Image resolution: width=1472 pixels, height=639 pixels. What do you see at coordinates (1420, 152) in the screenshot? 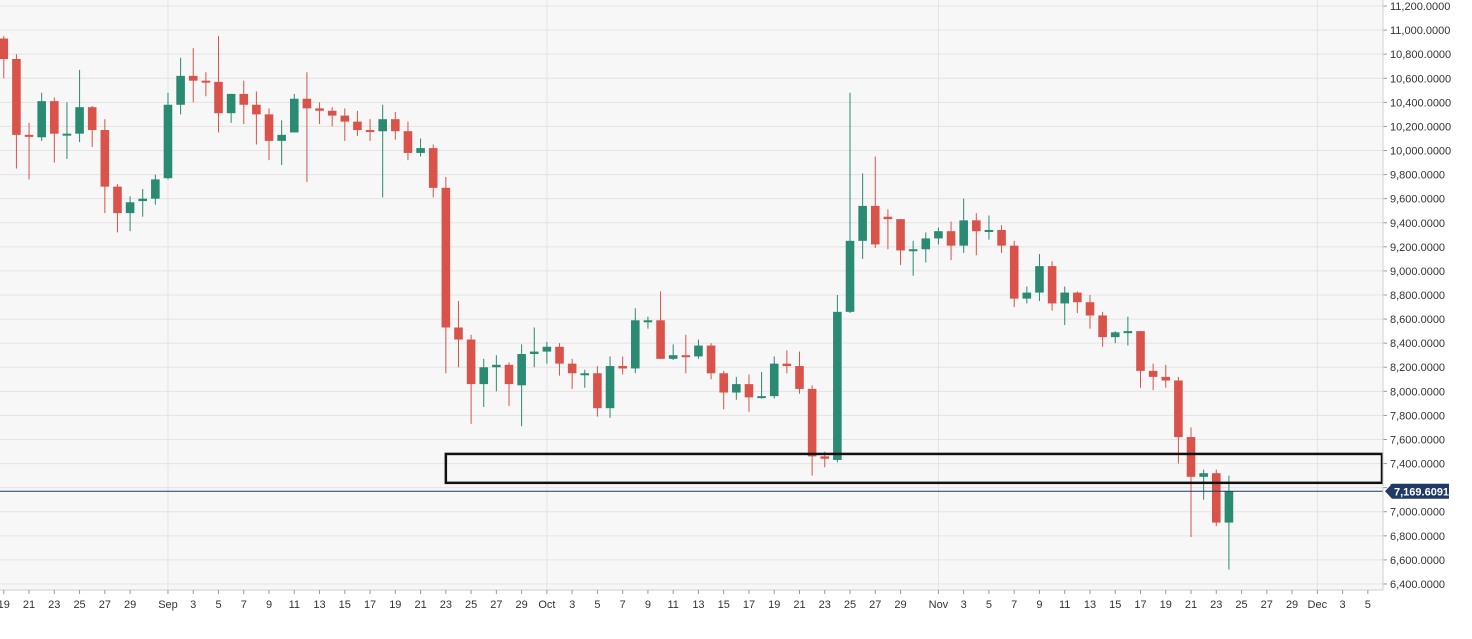
I see `y-tick-label: 10,000.0000` at bounding box center [1420, 152].